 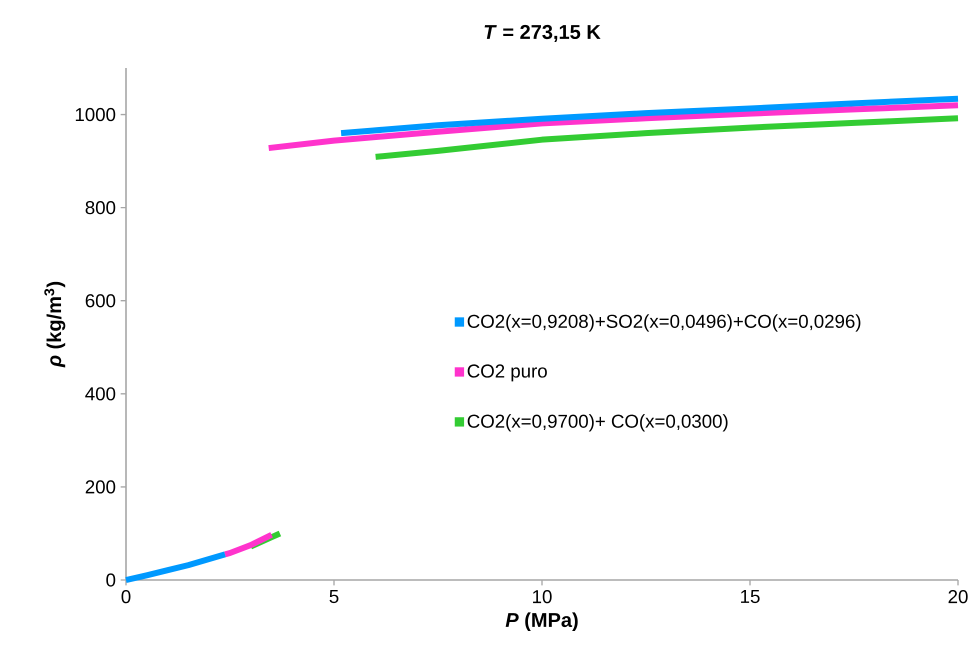 I want to click on x-tick-label: 0, so click(x=126, y=597).